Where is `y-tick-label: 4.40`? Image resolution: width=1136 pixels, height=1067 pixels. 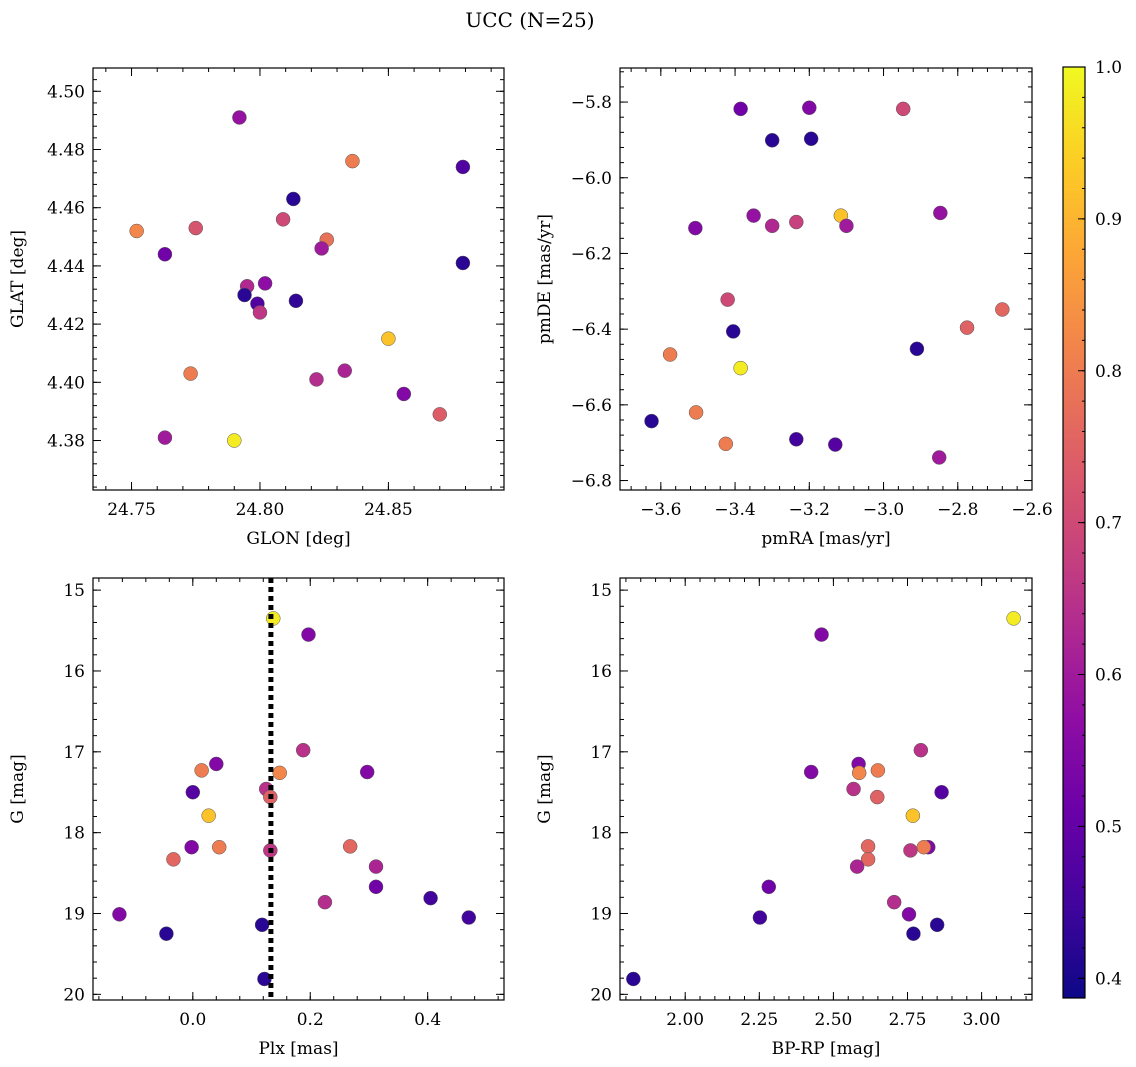
y-tick-label: 4.40 is located at coordinates (66, 383).